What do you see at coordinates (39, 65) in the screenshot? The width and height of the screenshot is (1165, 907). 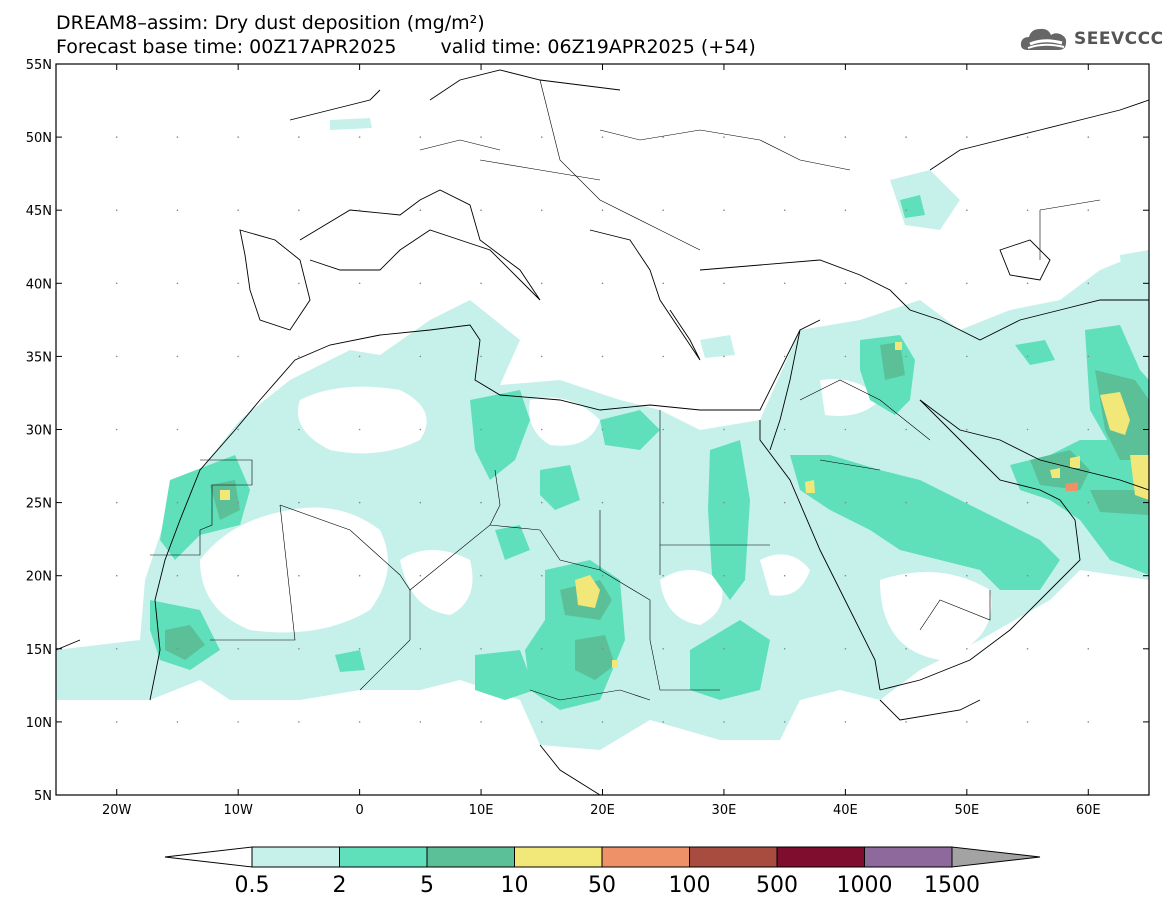 I see `lat-label: 55N` at bounding box center [39, 65].